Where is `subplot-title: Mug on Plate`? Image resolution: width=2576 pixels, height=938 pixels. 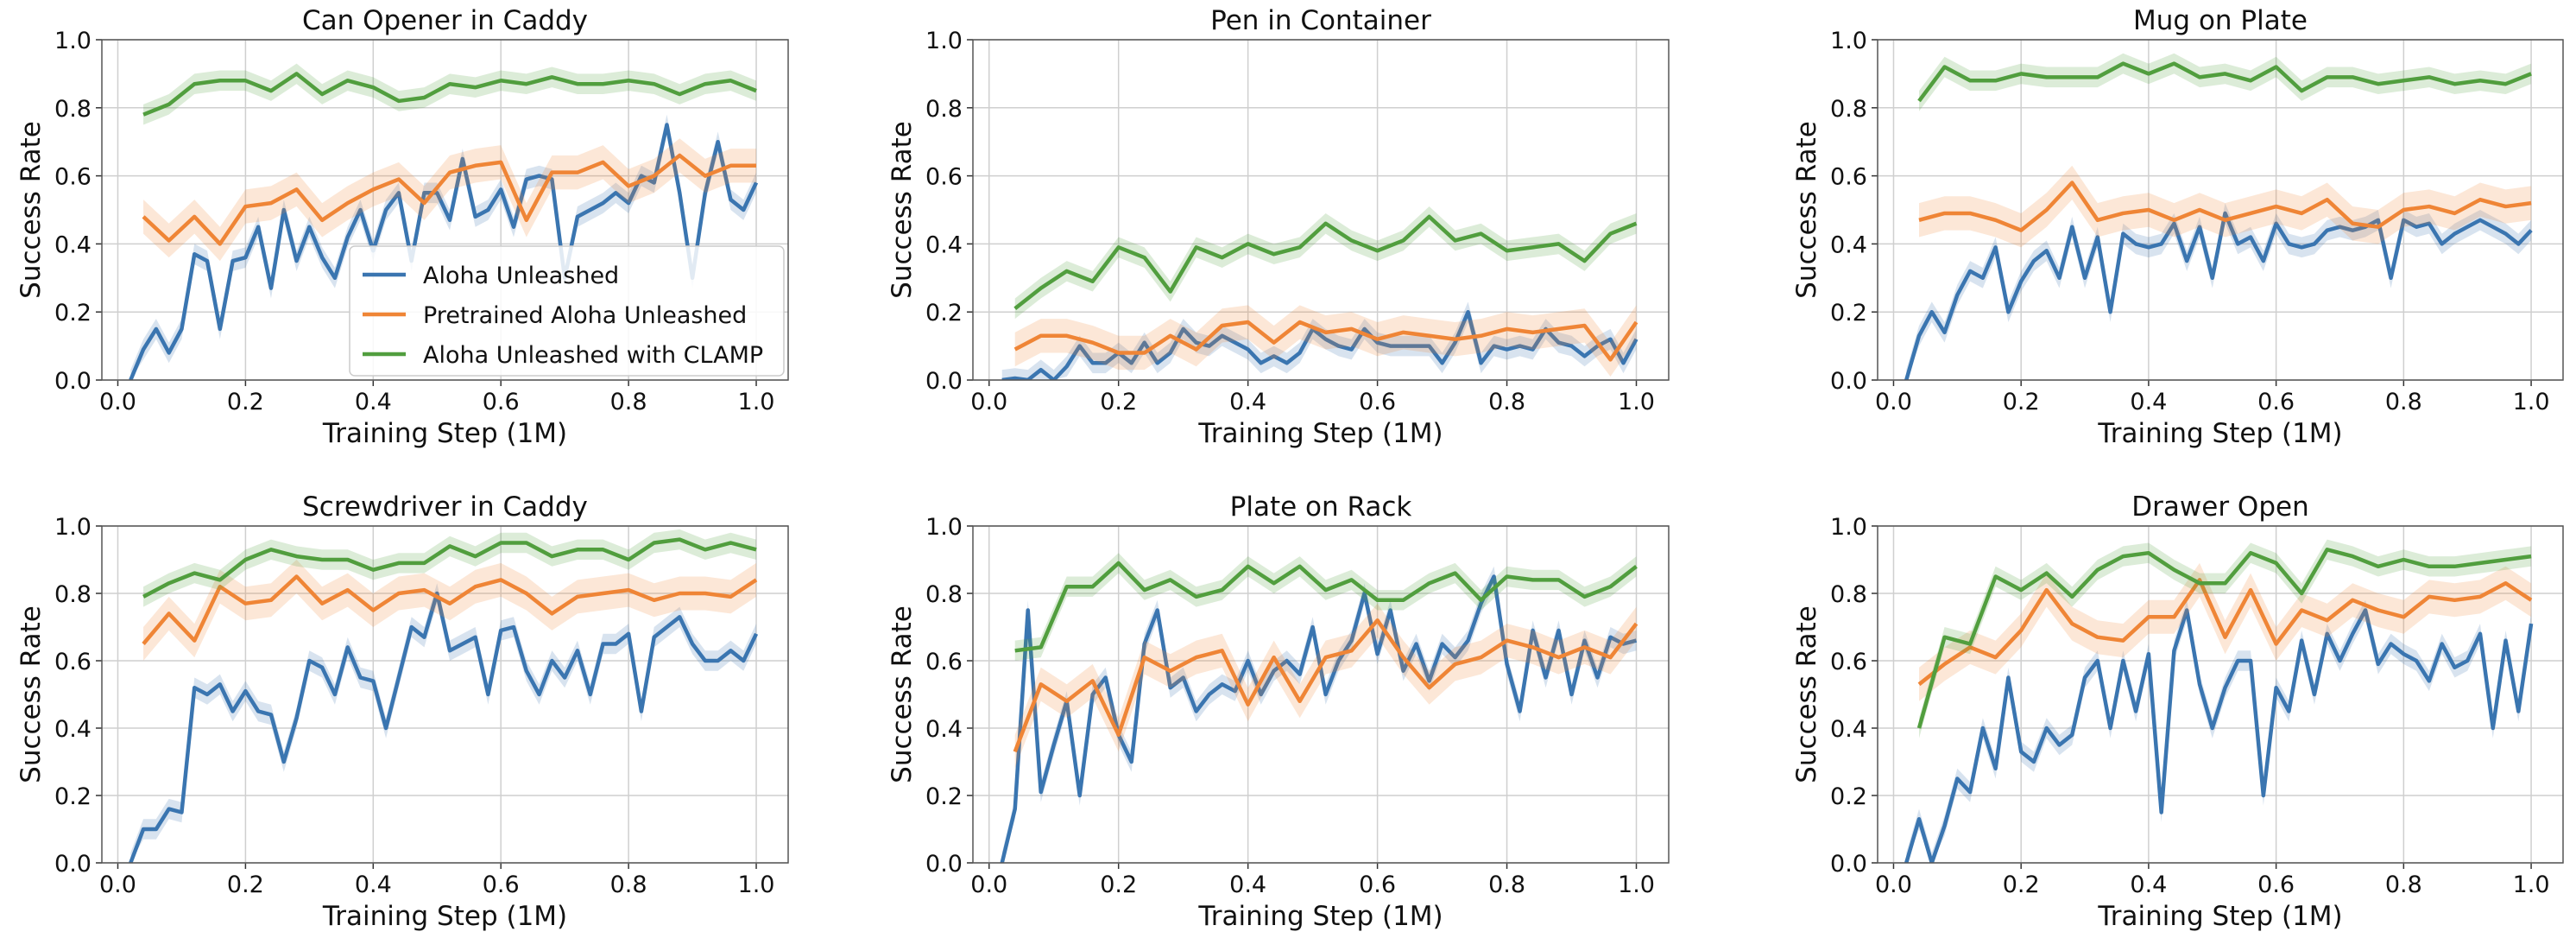 subplot-title: Mug on Plate is located at coordinates (2220, 20).